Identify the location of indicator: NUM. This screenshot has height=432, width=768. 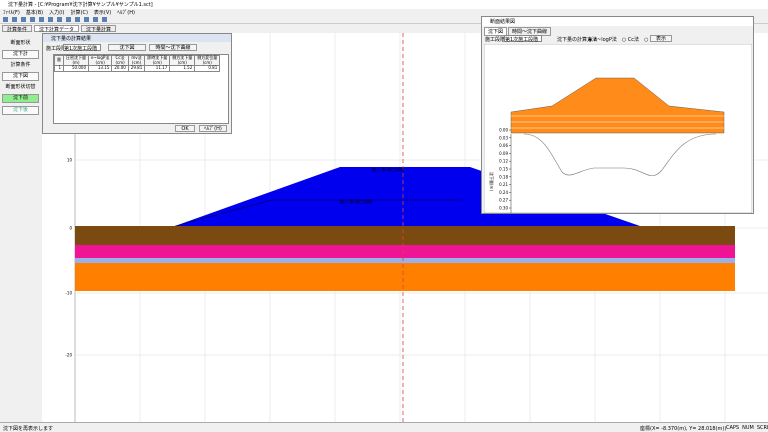
(748, 428).